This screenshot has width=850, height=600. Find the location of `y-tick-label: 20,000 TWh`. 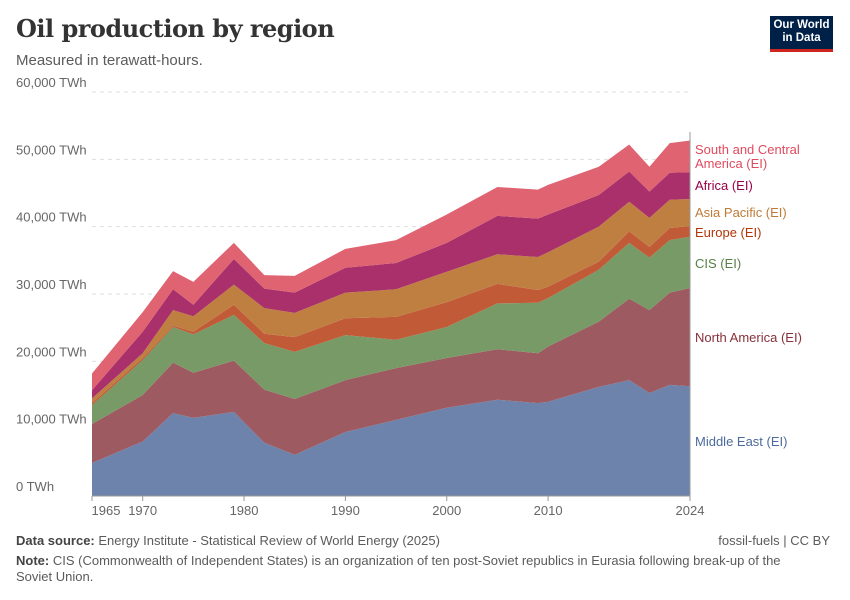

y-tick-label: 20,000 TWh is located at coordinates (51, 351).